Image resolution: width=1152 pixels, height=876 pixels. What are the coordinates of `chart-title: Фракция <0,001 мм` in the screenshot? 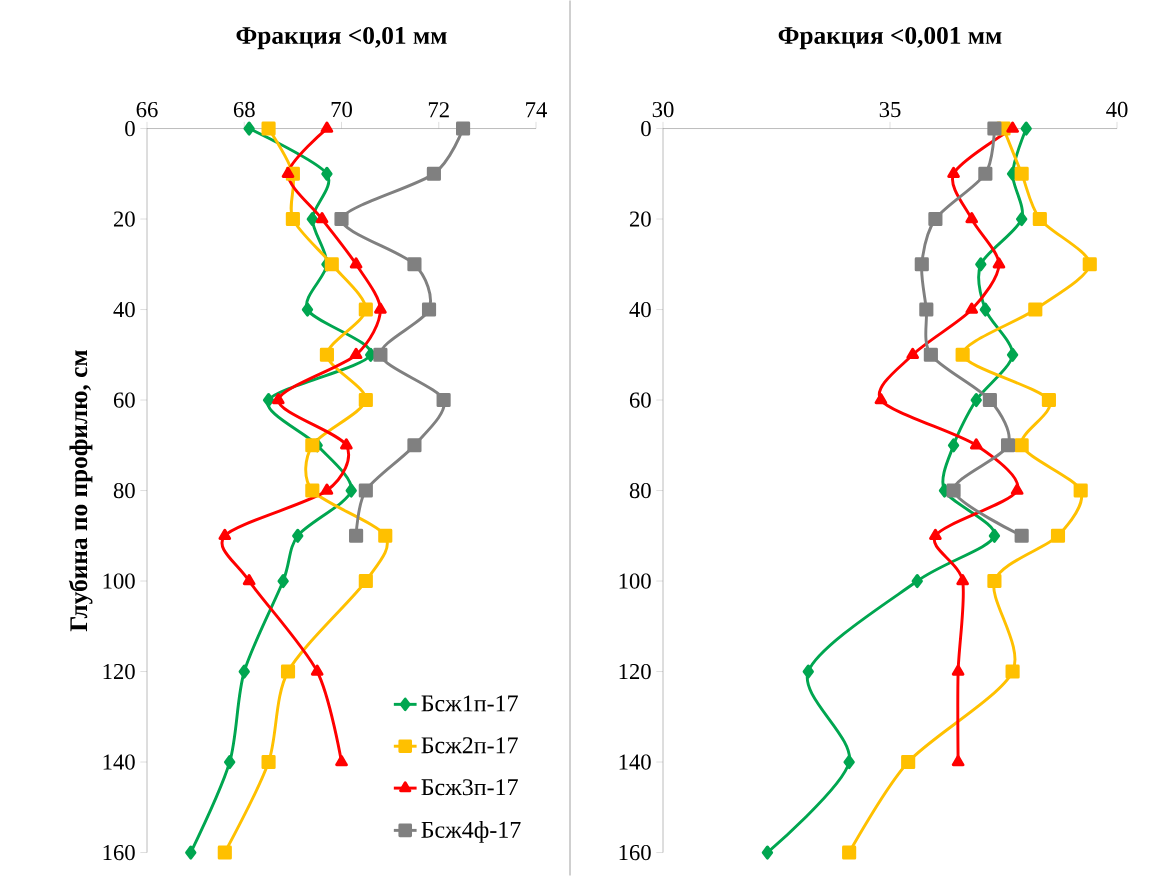 It's located at (890, 38).